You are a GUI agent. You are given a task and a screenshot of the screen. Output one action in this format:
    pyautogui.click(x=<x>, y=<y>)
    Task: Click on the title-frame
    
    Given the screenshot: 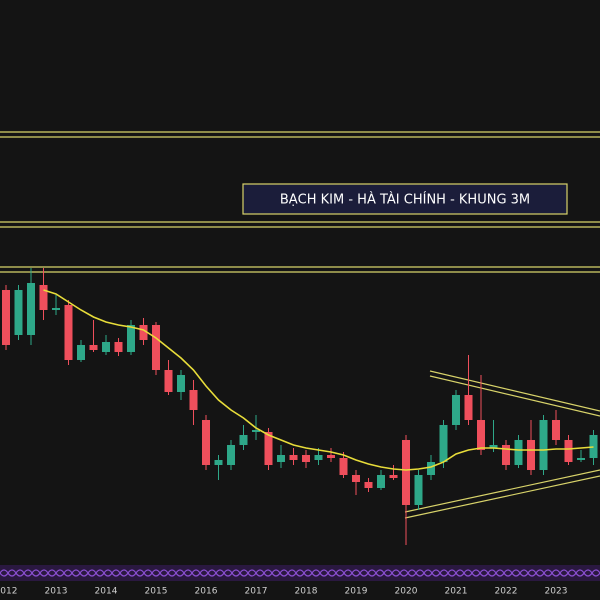 What is the action you would take?
    pyautogui.click(x=405, y=199)
    